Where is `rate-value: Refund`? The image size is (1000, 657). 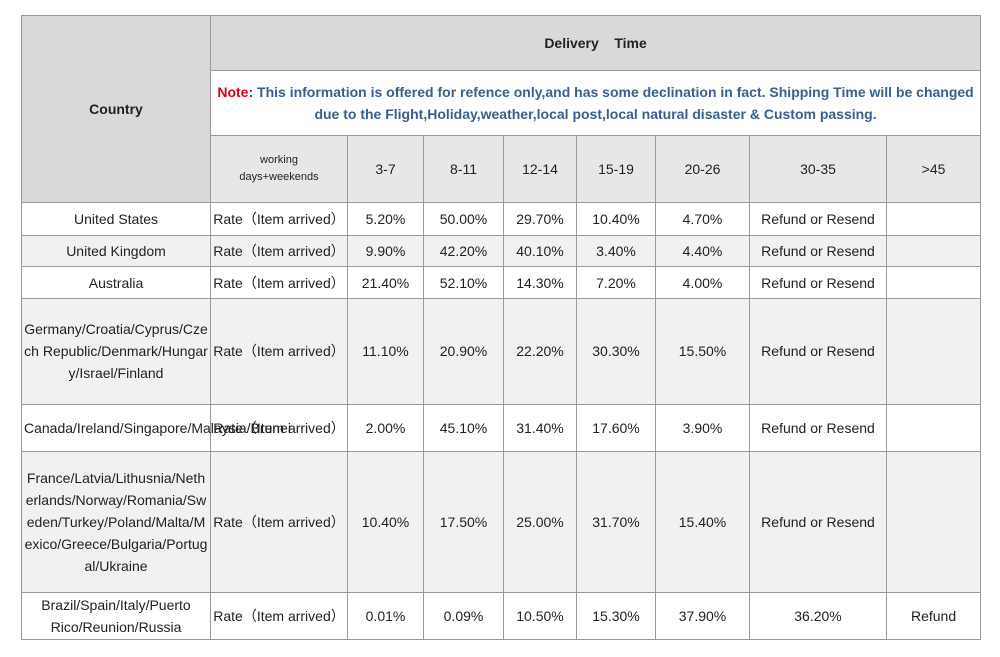 rate-value: Refund is located at coordinates (933, 616).